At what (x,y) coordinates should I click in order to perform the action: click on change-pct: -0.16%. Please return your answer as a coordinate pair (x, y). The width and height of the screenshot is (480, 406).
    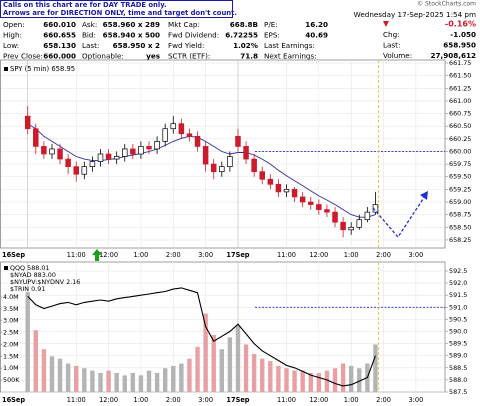
    Looking at the image, I should click on (460, 24).